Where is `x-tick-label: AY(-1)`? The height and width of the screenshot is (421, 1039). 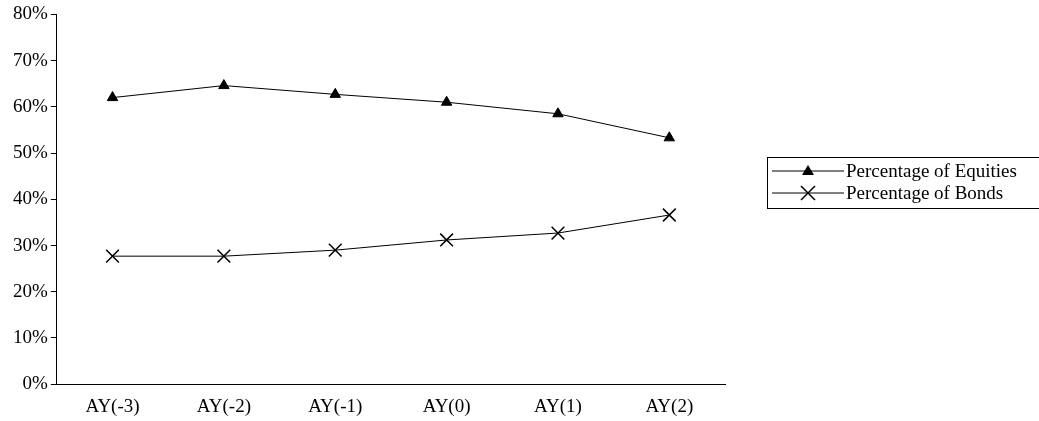 x-tick-label: AY(-1) is located at coordinates (335, 405).